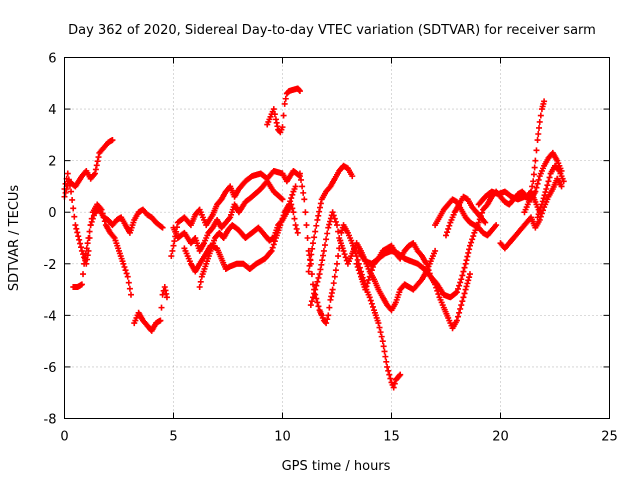 This screenshot has width=640, height=480. I want to click on x-tick-label: 0, so click(64, 437).